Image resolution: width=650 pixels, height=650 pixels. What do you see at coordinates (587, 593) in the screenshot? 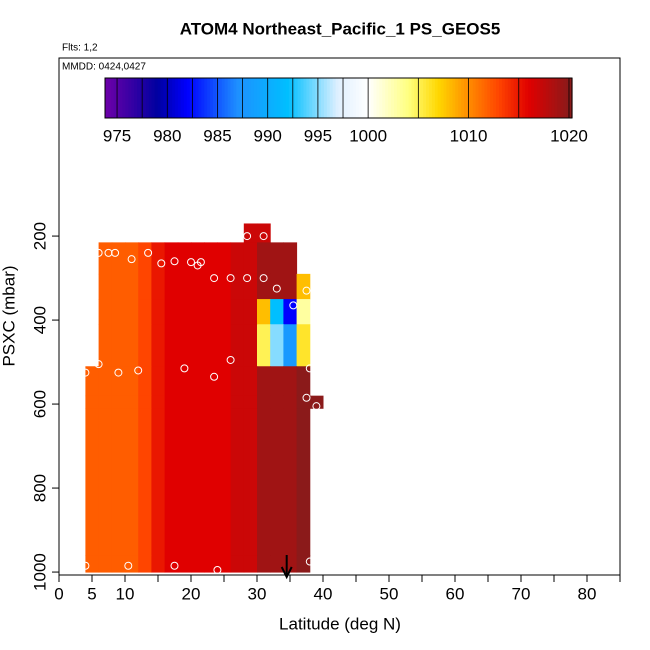
I see `x-tick-label: 80` at bounding box center [587, 593].